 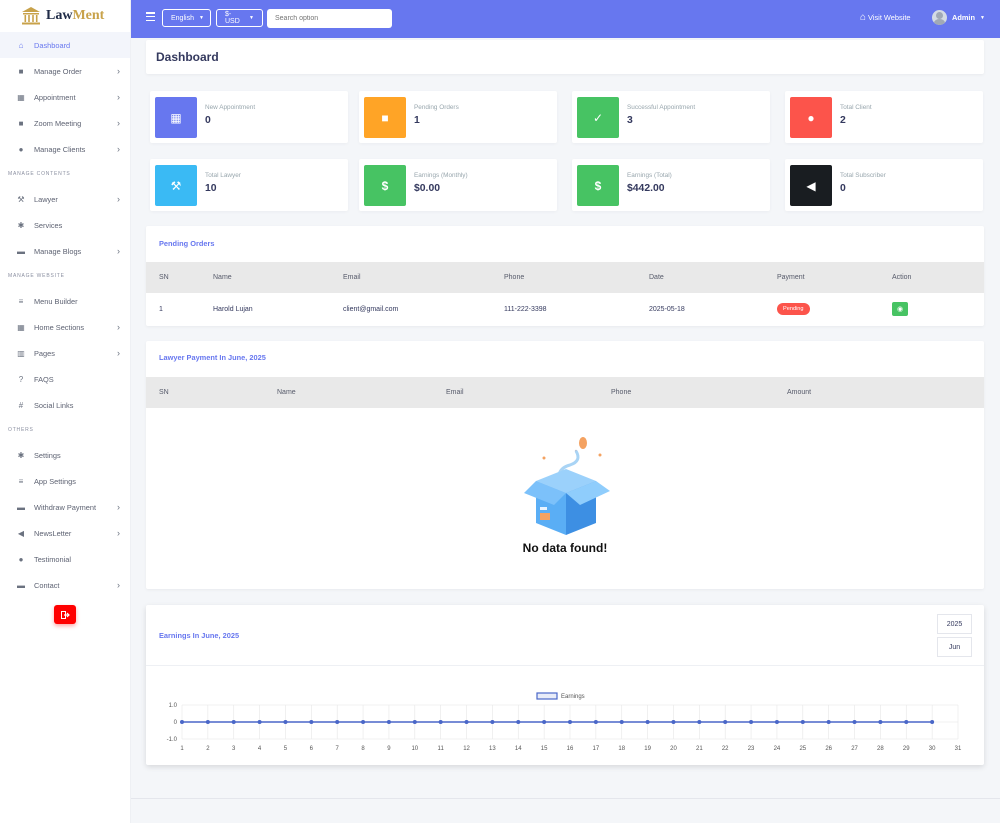 What do you see at coordinates (596, 749) in the screenshot?
I see `x-tick-label: 17` at bounding box center [596, 749].